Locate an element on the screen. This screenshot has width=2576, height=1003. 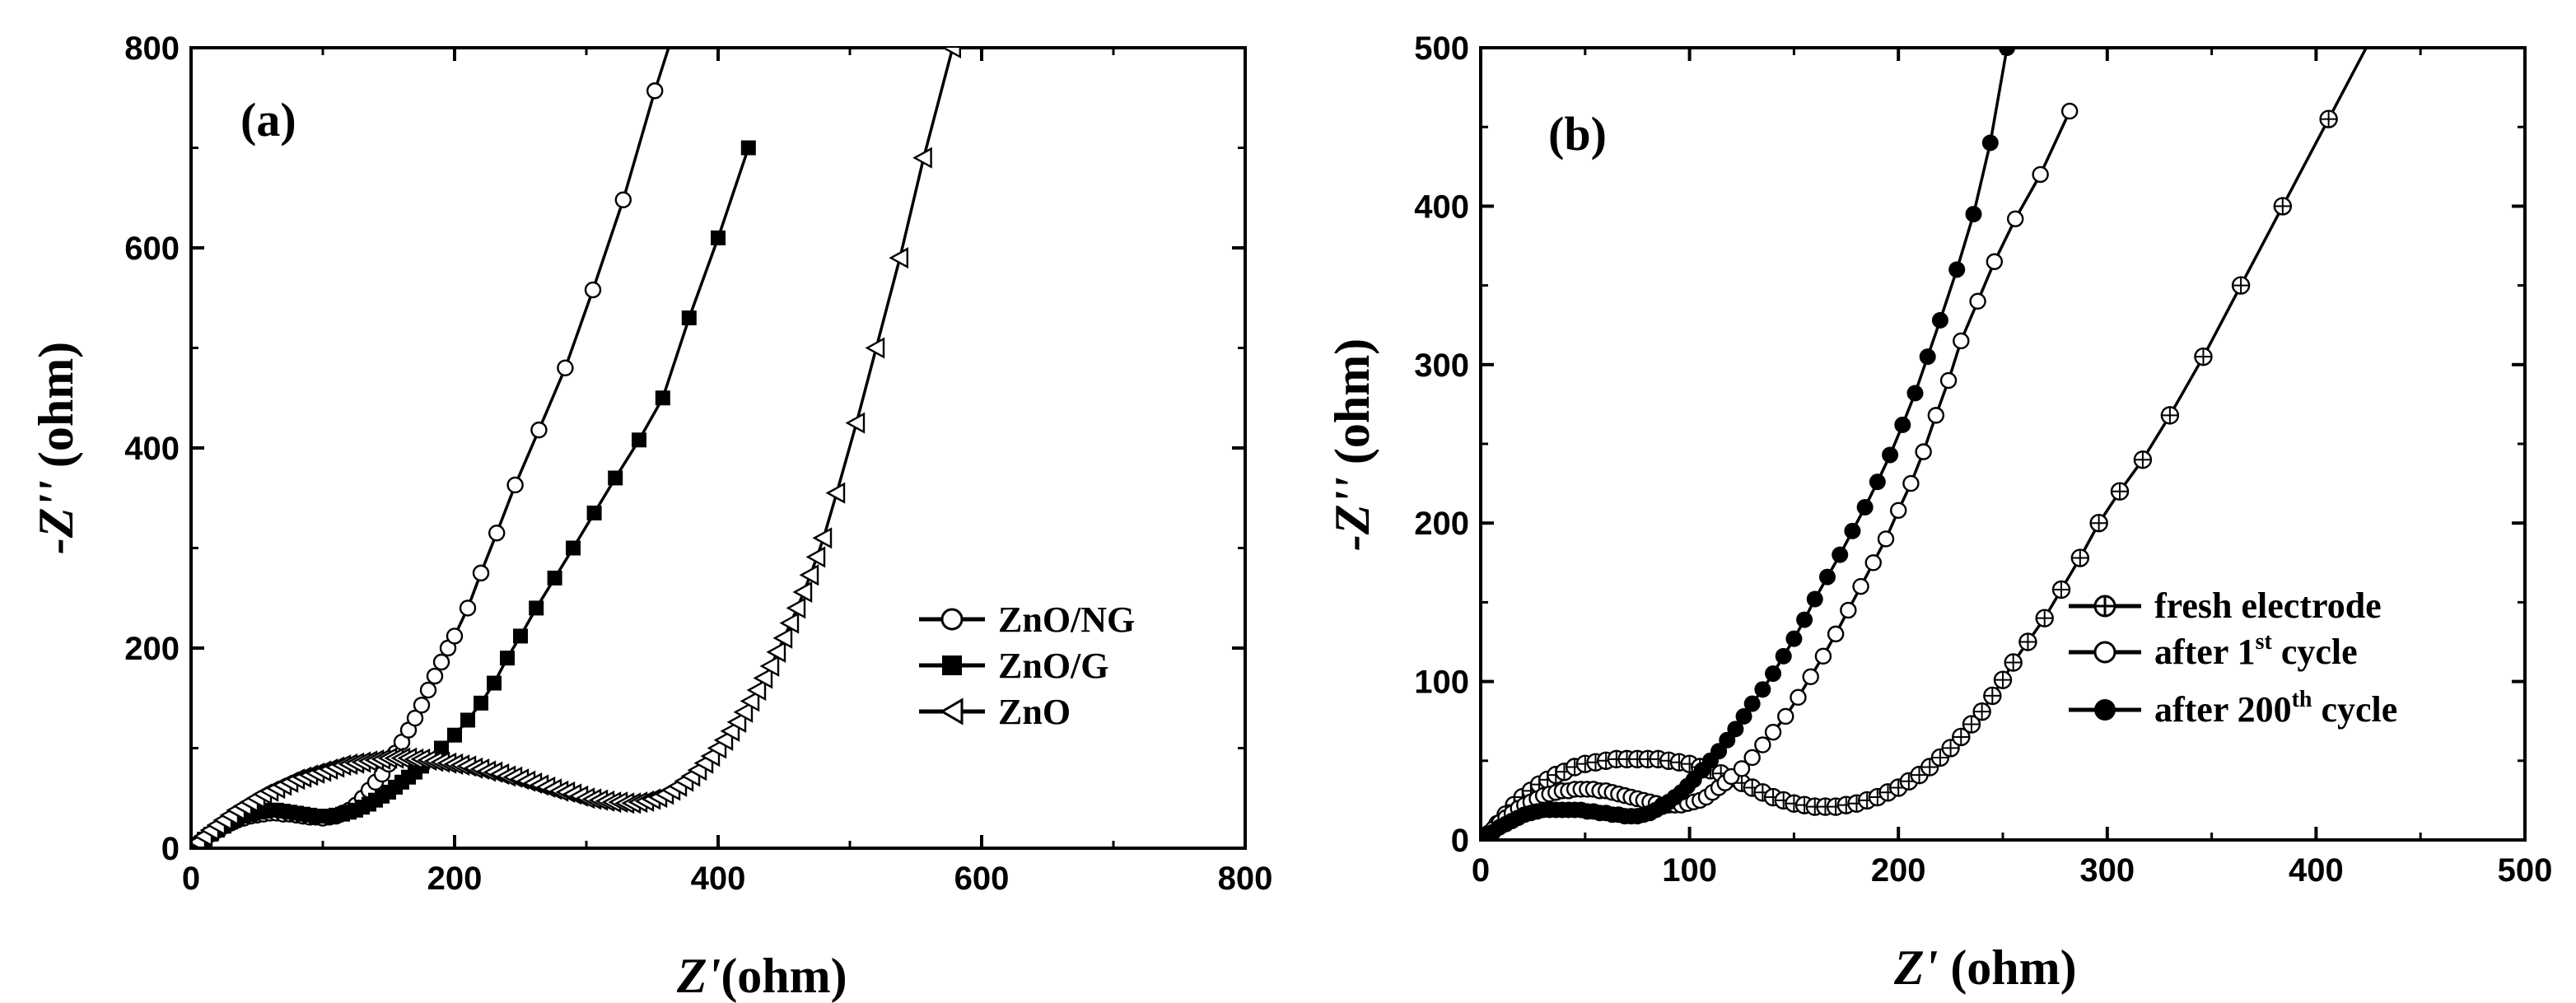
x-tick-label-1-3: 300 is located at coordinates (2107, 870).